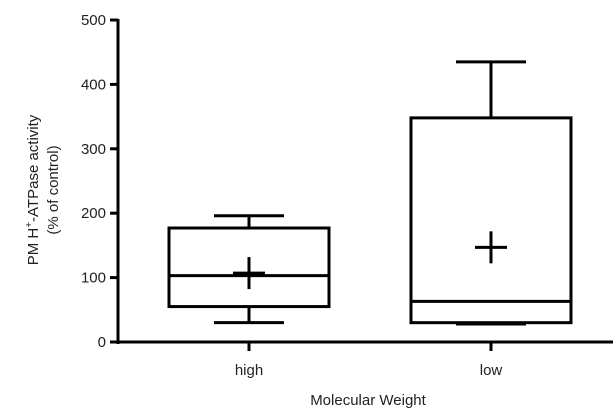 The width and height of the screenshot is (613, 414). Describe the element at coordinates (33, 168) in the screenshot. I see `y-axis-title-rest: -ATPase activity` at that location.